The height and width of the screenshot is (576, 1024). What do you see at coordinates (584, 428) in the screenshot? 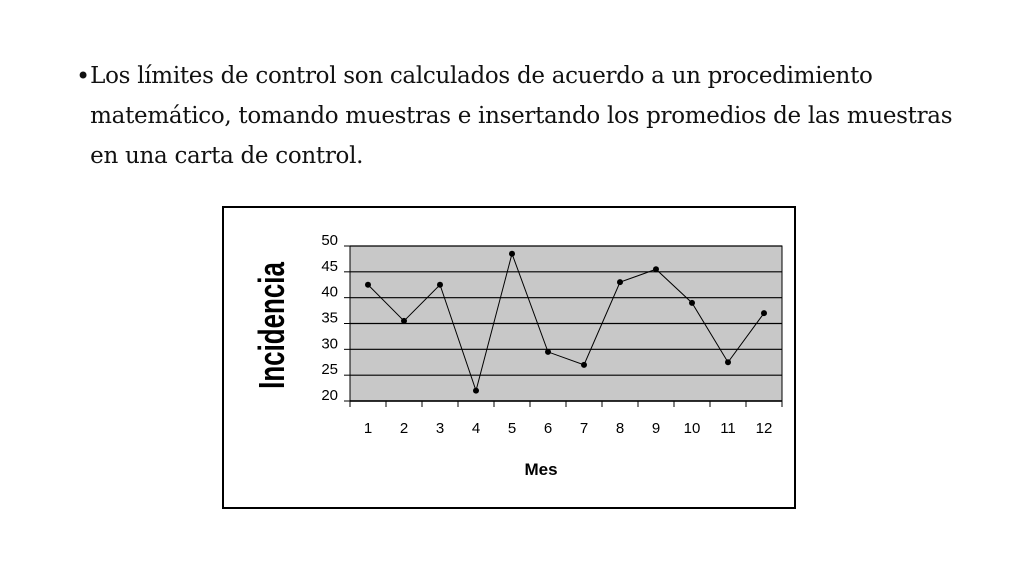
I see `x-tick-label: 7` at bounding box center [584, 428].